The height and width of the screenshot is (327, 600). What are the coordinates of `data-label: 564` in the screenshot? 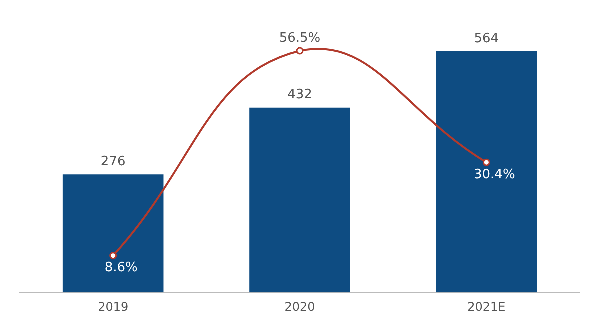 It's located at (487, 38).